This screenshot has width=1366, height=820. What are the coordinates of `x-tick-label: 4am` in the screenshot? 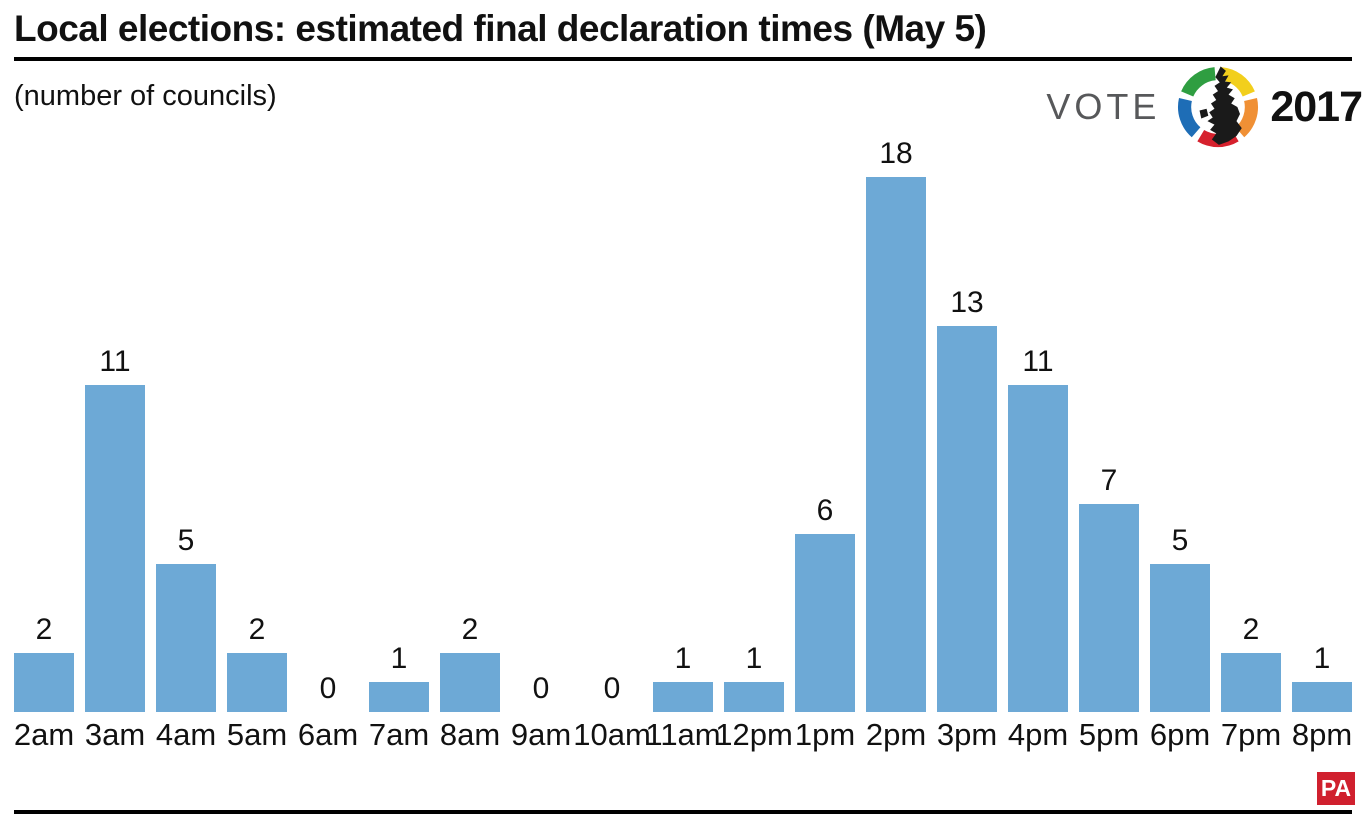 It's located at (186, 734).